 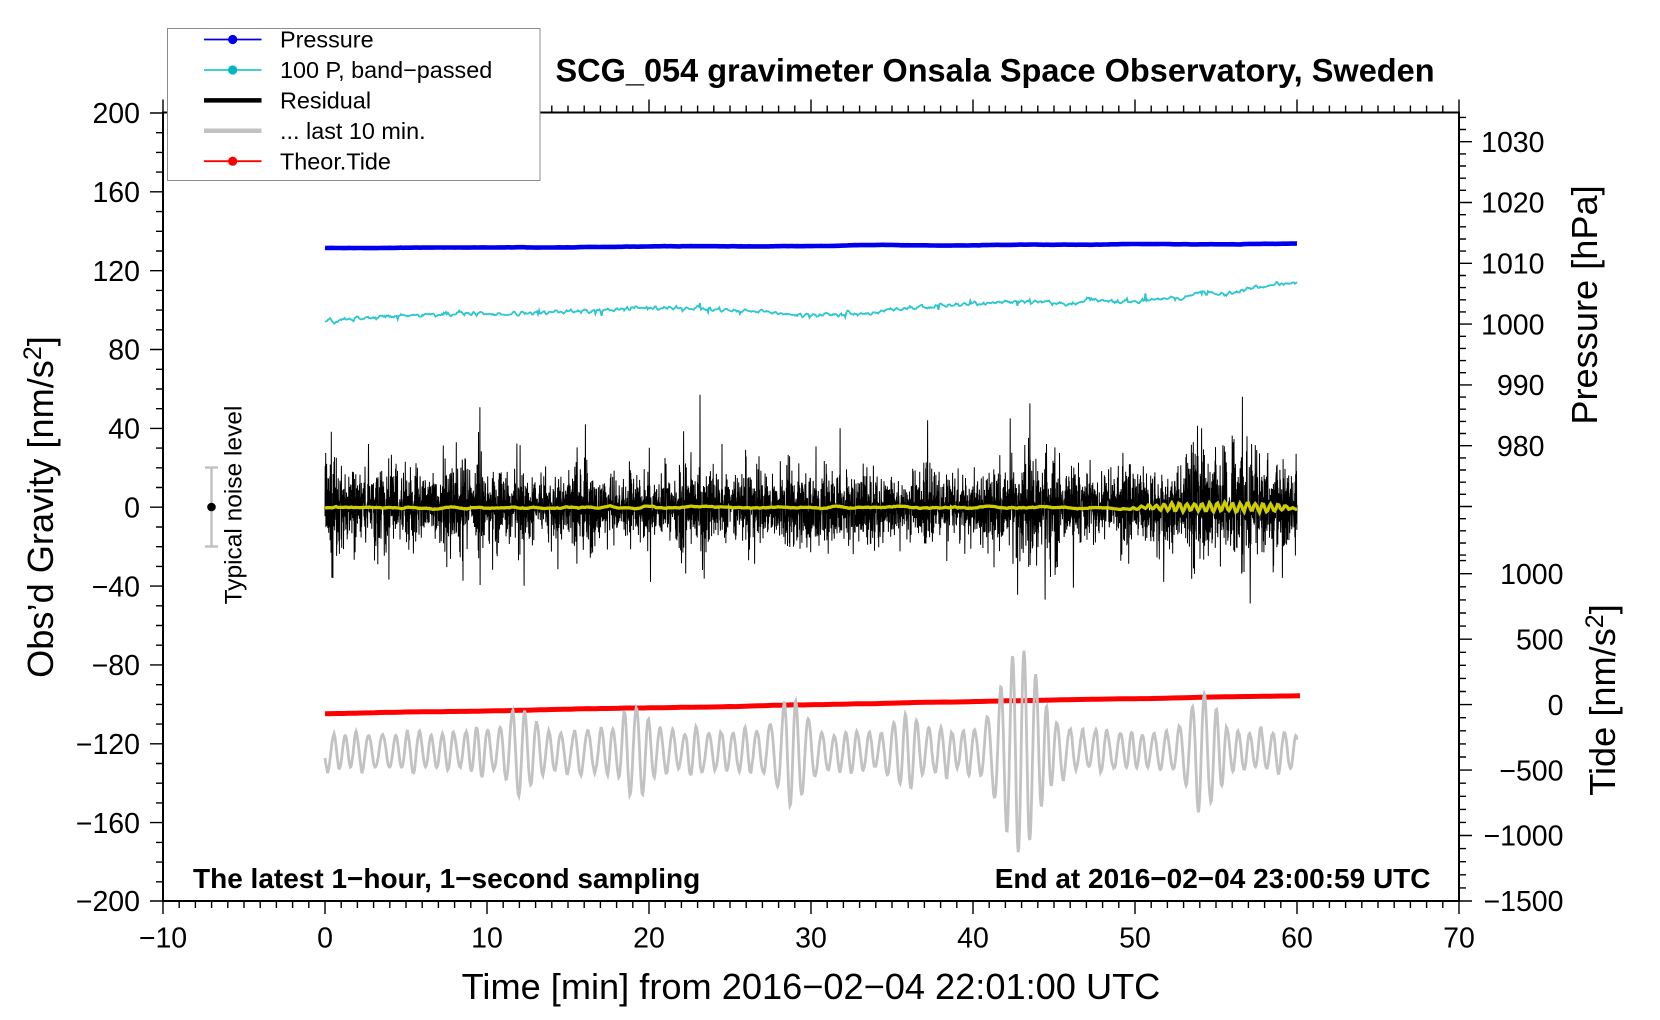 What do you see at coordinates (1523, 837) in the screenshot?
I see `svg-text: −1000` at bounding box center [1523, 837].